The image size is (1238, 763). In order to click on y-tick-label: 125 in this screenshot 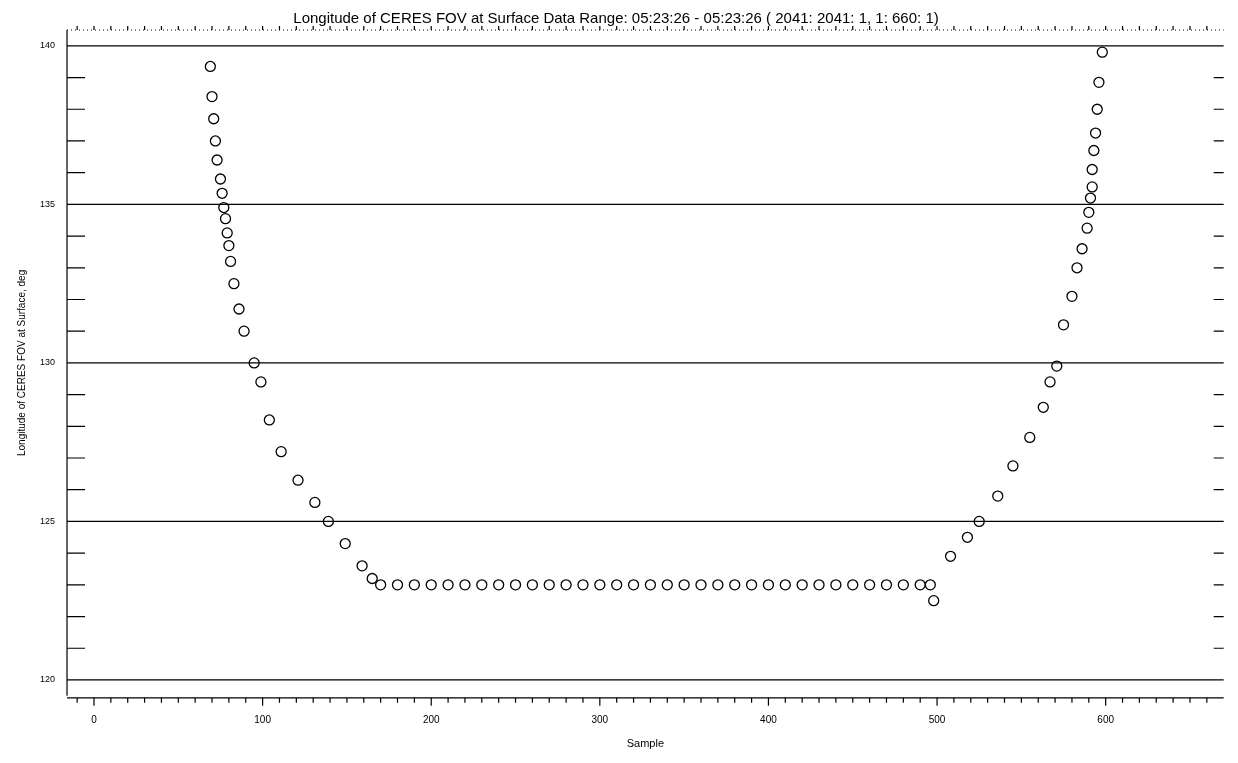, I will do `click(47, 520)`.